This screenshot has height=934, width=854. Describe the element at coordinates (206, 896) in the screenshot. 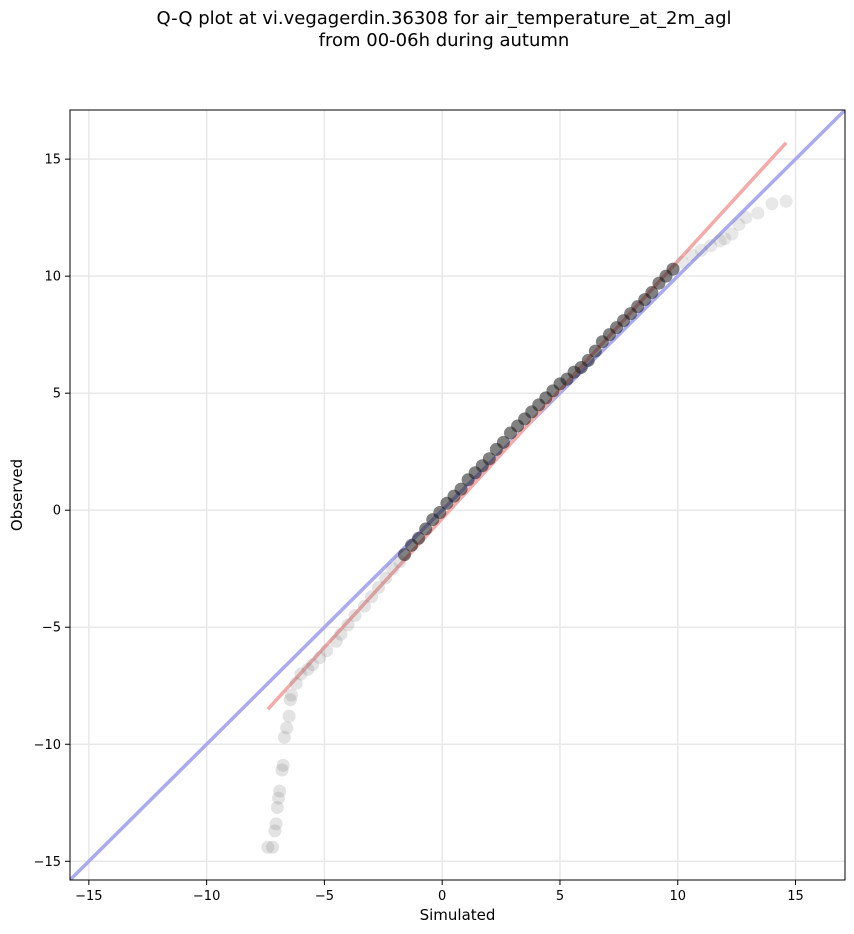

I see `x-tick-label: −10` at that location.